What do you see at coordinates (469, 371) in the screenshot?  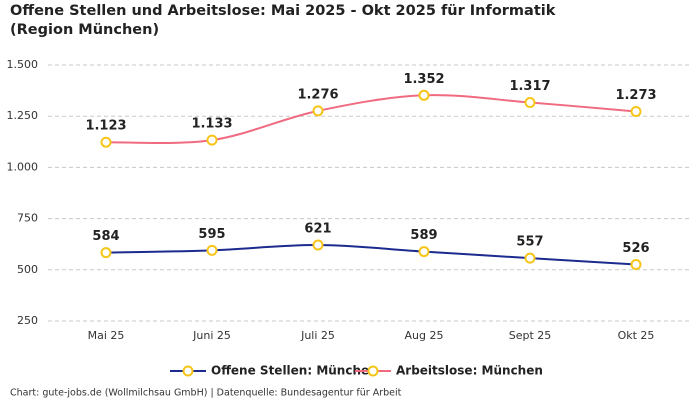 I see `legend-label: Arbeitslose: München` at bounding box center [469, 371].